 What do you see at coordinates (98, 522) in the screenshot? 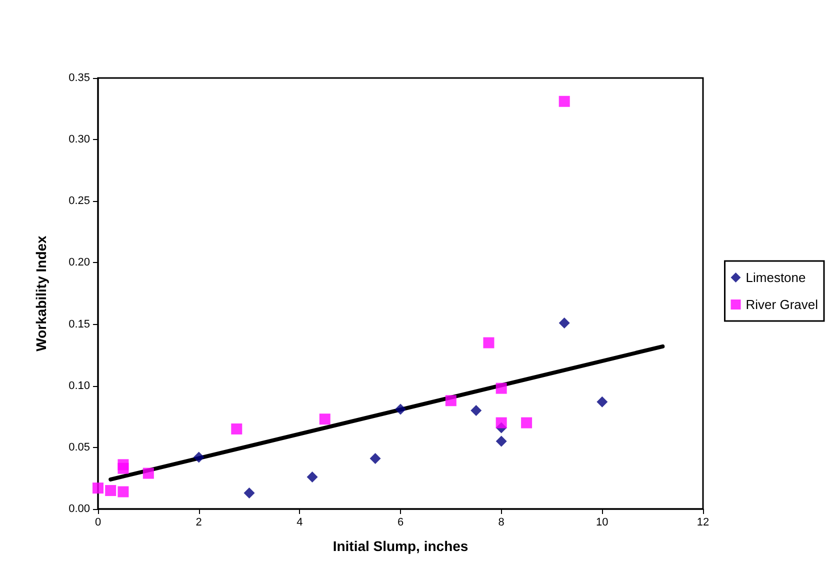
I see `x-tick-label: 0` at bounding box center [98, 522].